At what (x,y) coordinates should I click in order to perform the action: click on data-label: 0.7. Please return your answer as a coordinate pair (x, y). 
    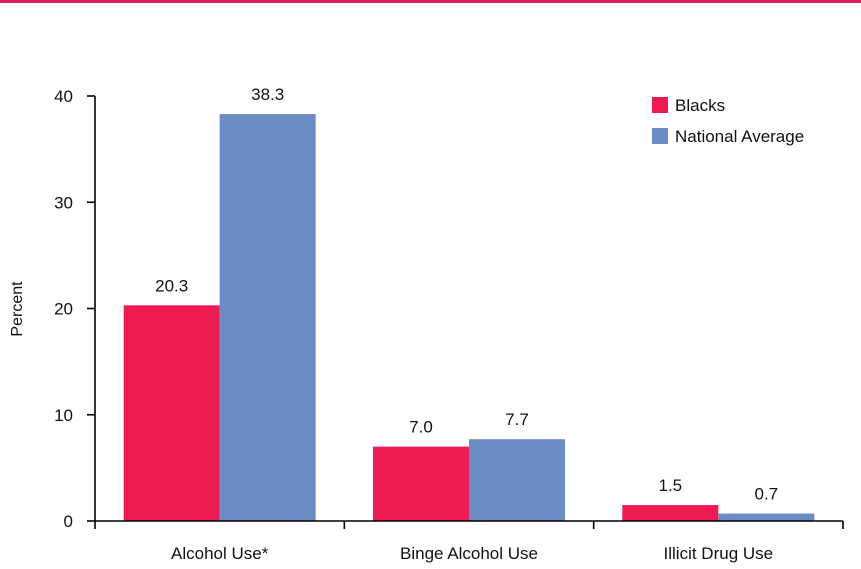
    Looking at the image, I should click on (767, 494).